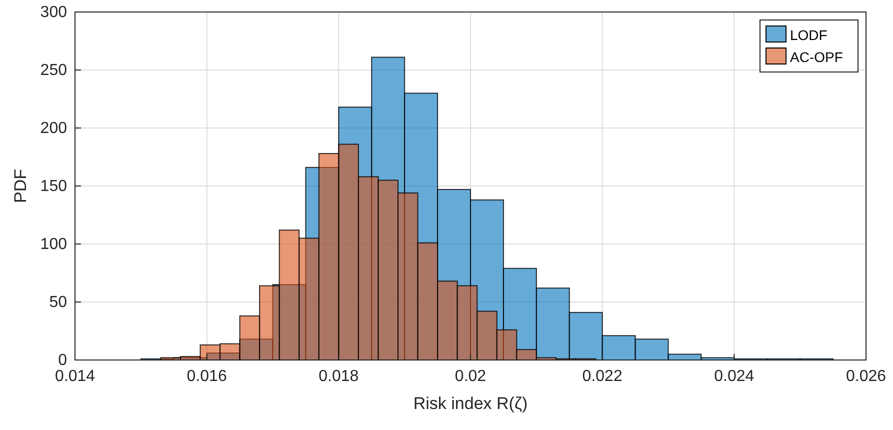 This screenshot has height=430, width=893. I want to click on x-tick-label: 0.026, so click(866, 376).